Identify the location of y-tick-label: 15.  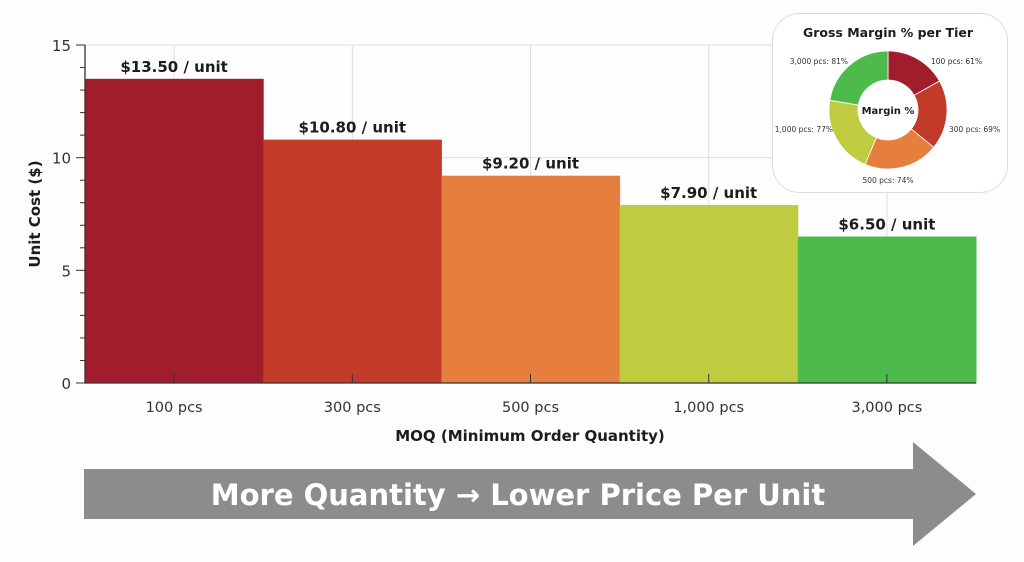
(61, 46).